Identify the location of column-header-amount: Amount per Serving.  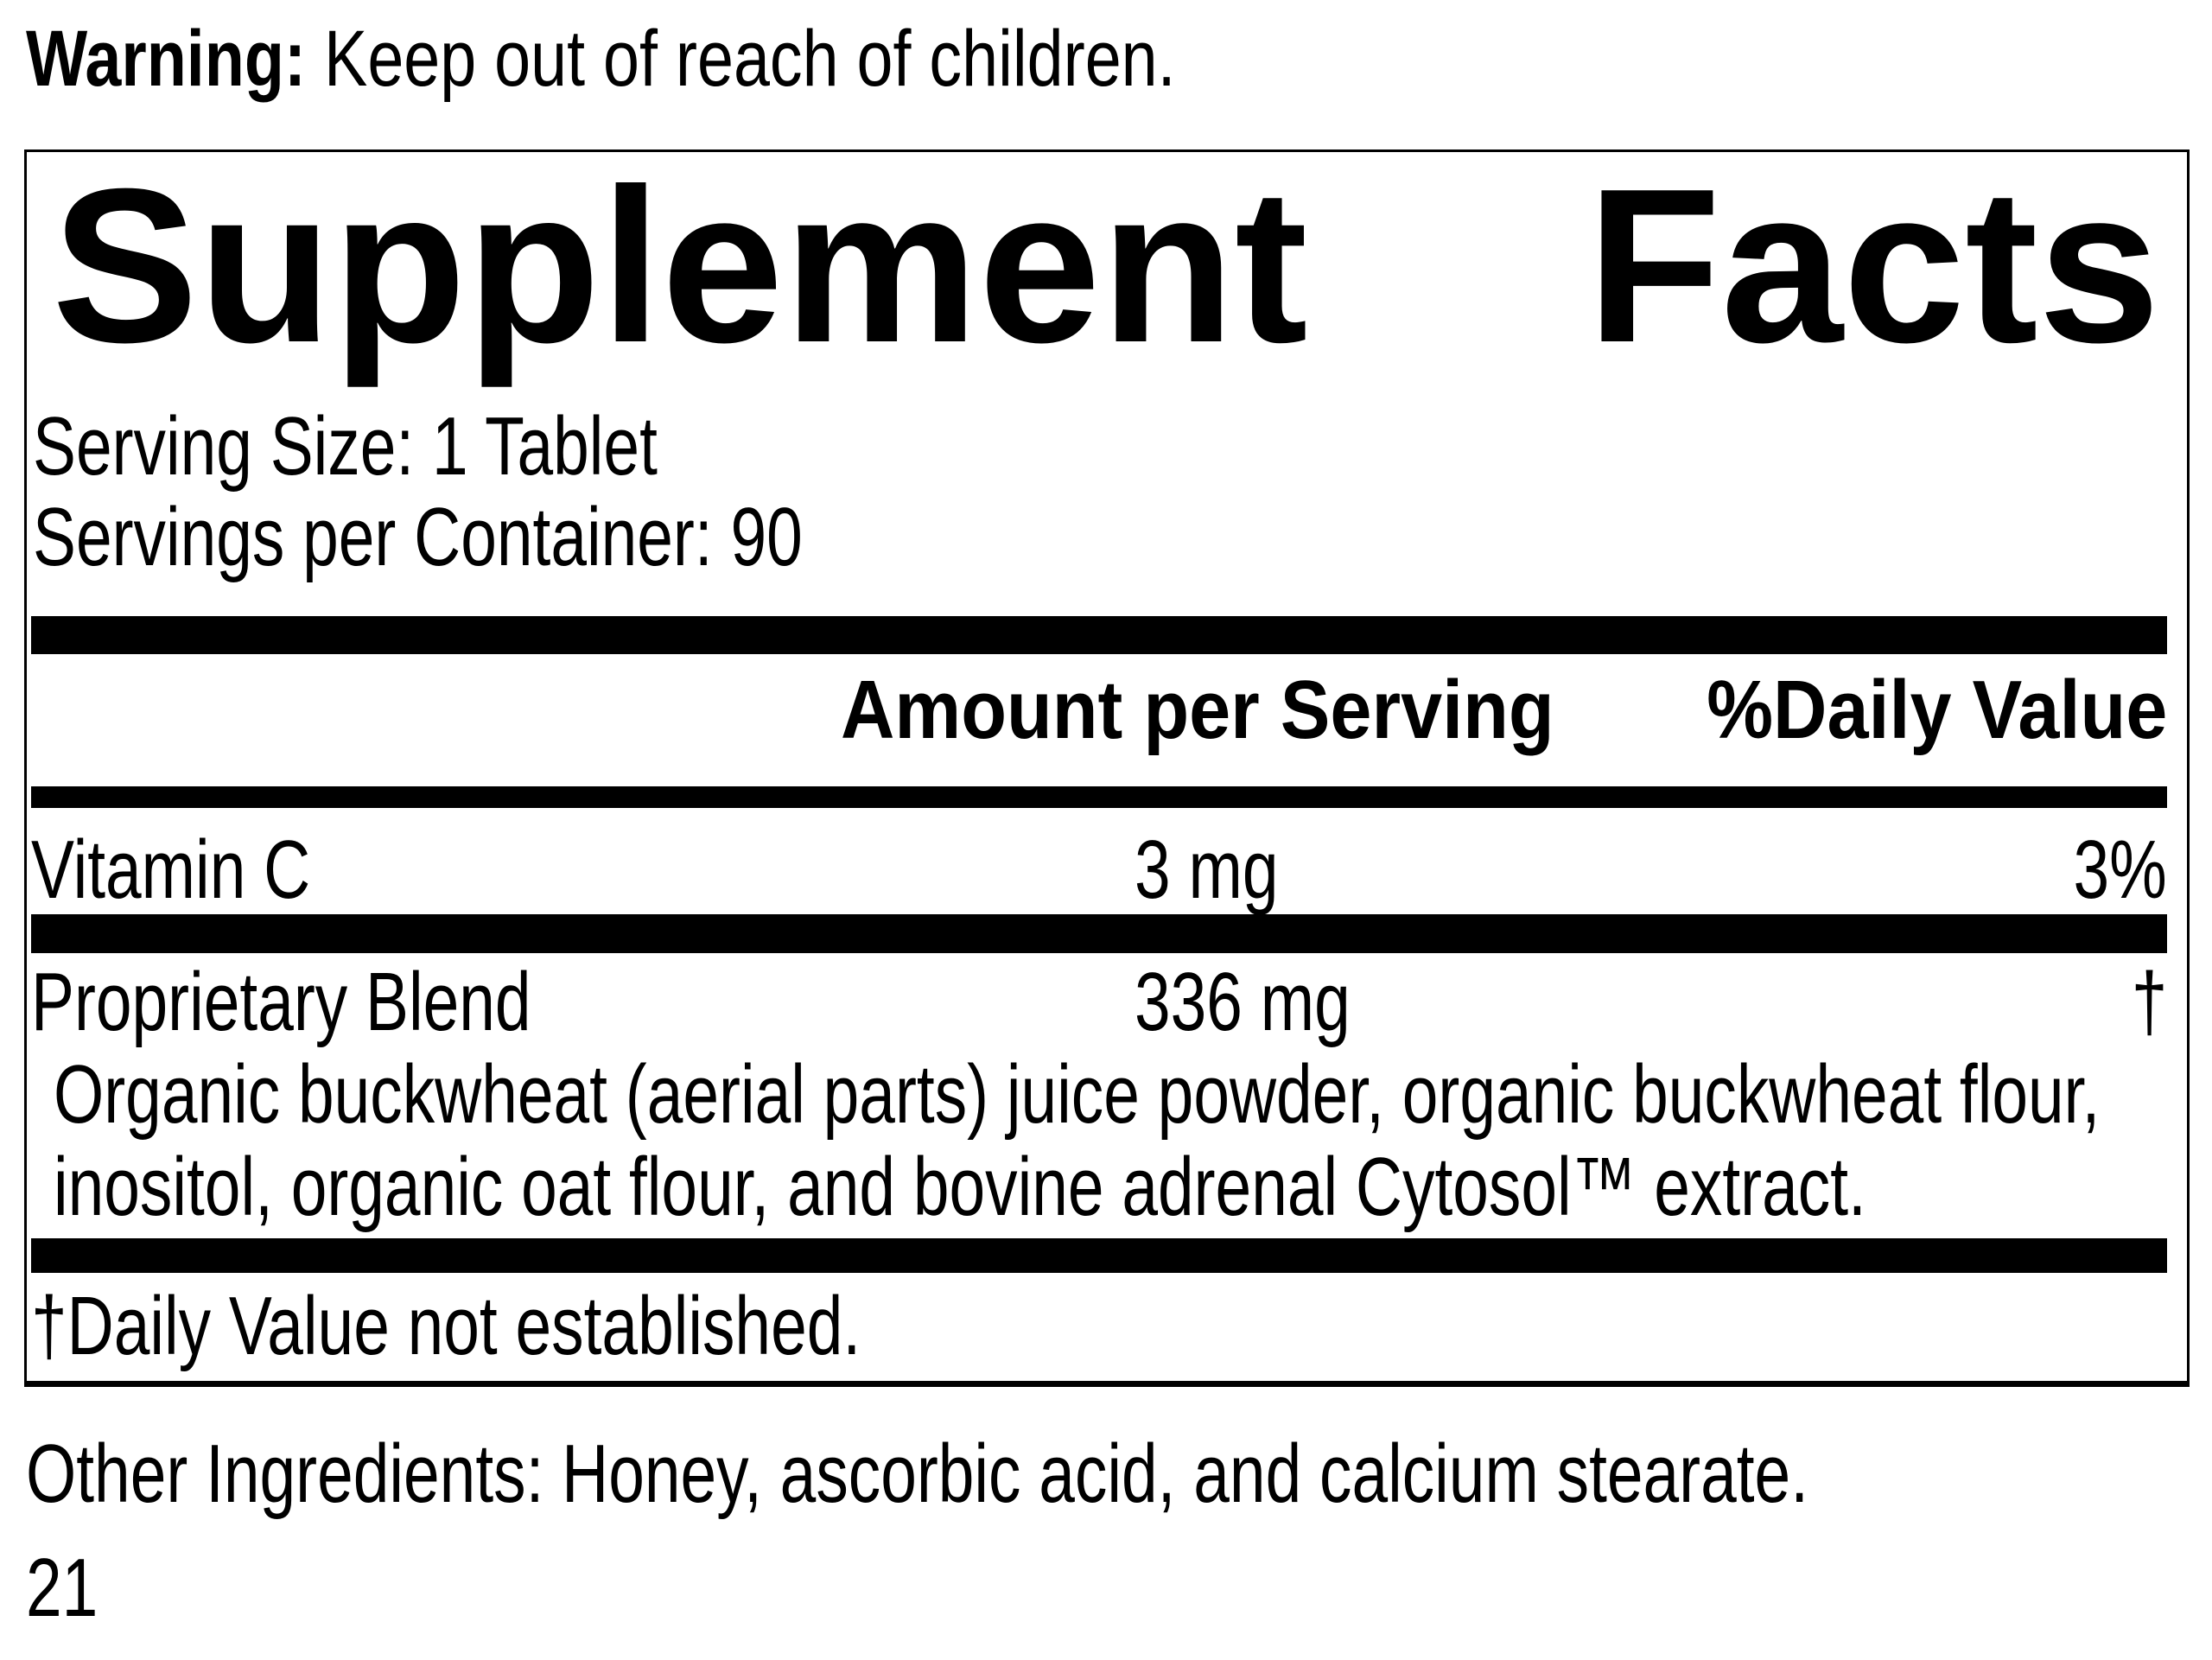
(1197, 710).